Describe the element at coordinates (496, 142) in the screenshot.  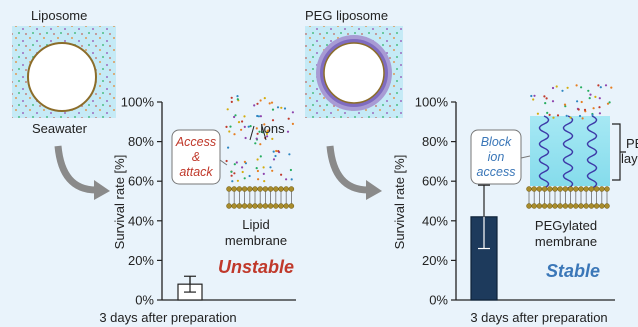
I see `callout-block: Block` at that location.